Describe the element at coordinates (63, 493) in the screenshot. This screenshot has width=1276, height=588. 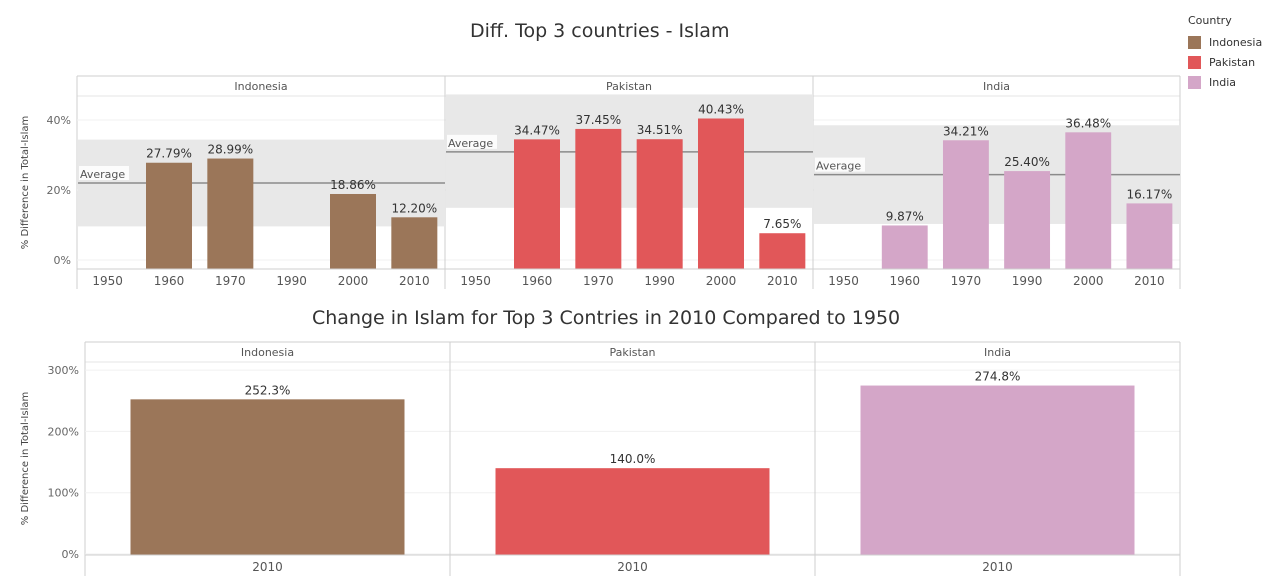
I see `y-tick-label: 100%` at that location.